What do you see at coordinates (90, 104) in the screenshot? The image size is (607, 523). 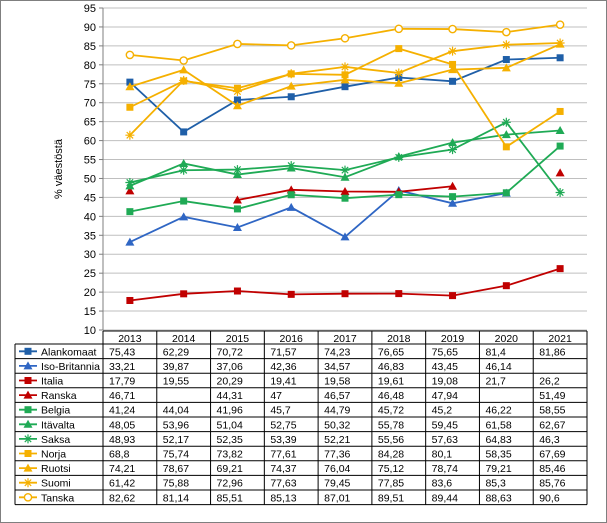 I see `y-tick-label: 70` at bounding box center [90, 104].